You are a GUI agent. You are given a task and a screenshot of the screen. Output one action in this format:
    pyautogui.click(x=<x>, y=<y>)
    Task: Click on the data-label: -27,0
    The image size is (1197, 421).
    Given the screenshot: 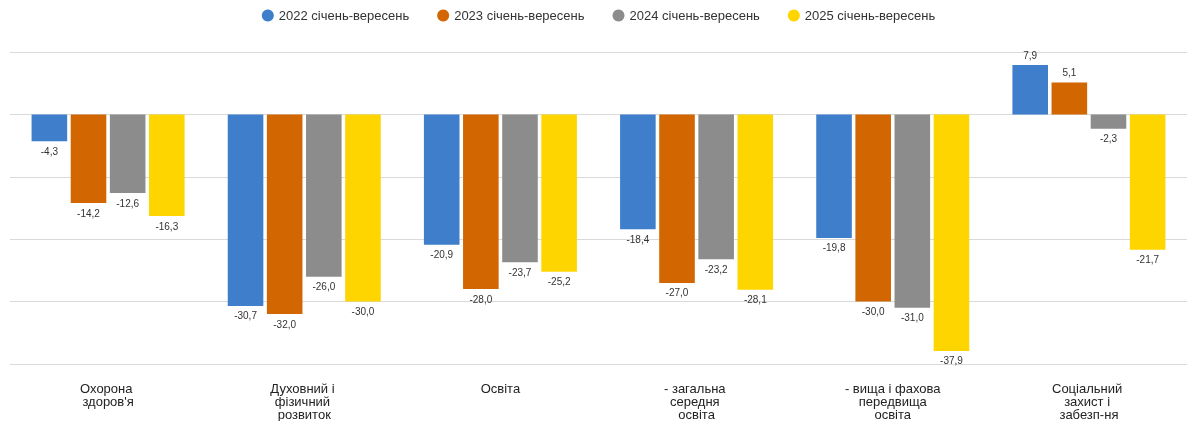 What is the action you would take?
    pyautogui.click(x=677, y=293)
    